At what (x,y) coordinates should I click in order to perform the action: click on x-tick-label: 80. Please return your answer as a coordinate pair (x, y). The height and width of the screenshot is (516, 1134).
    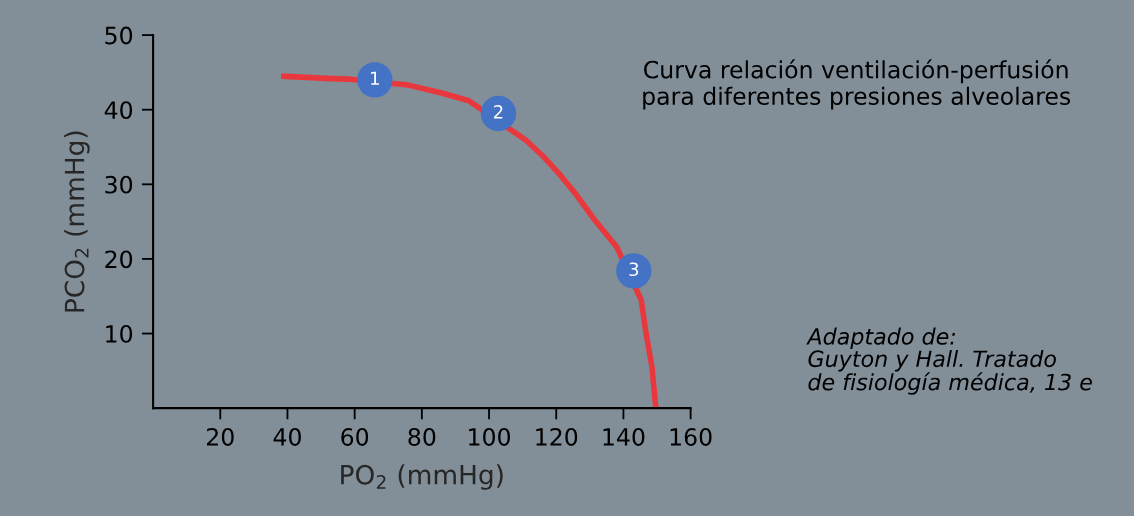
    Looking at the image, I should click on (422, 437).